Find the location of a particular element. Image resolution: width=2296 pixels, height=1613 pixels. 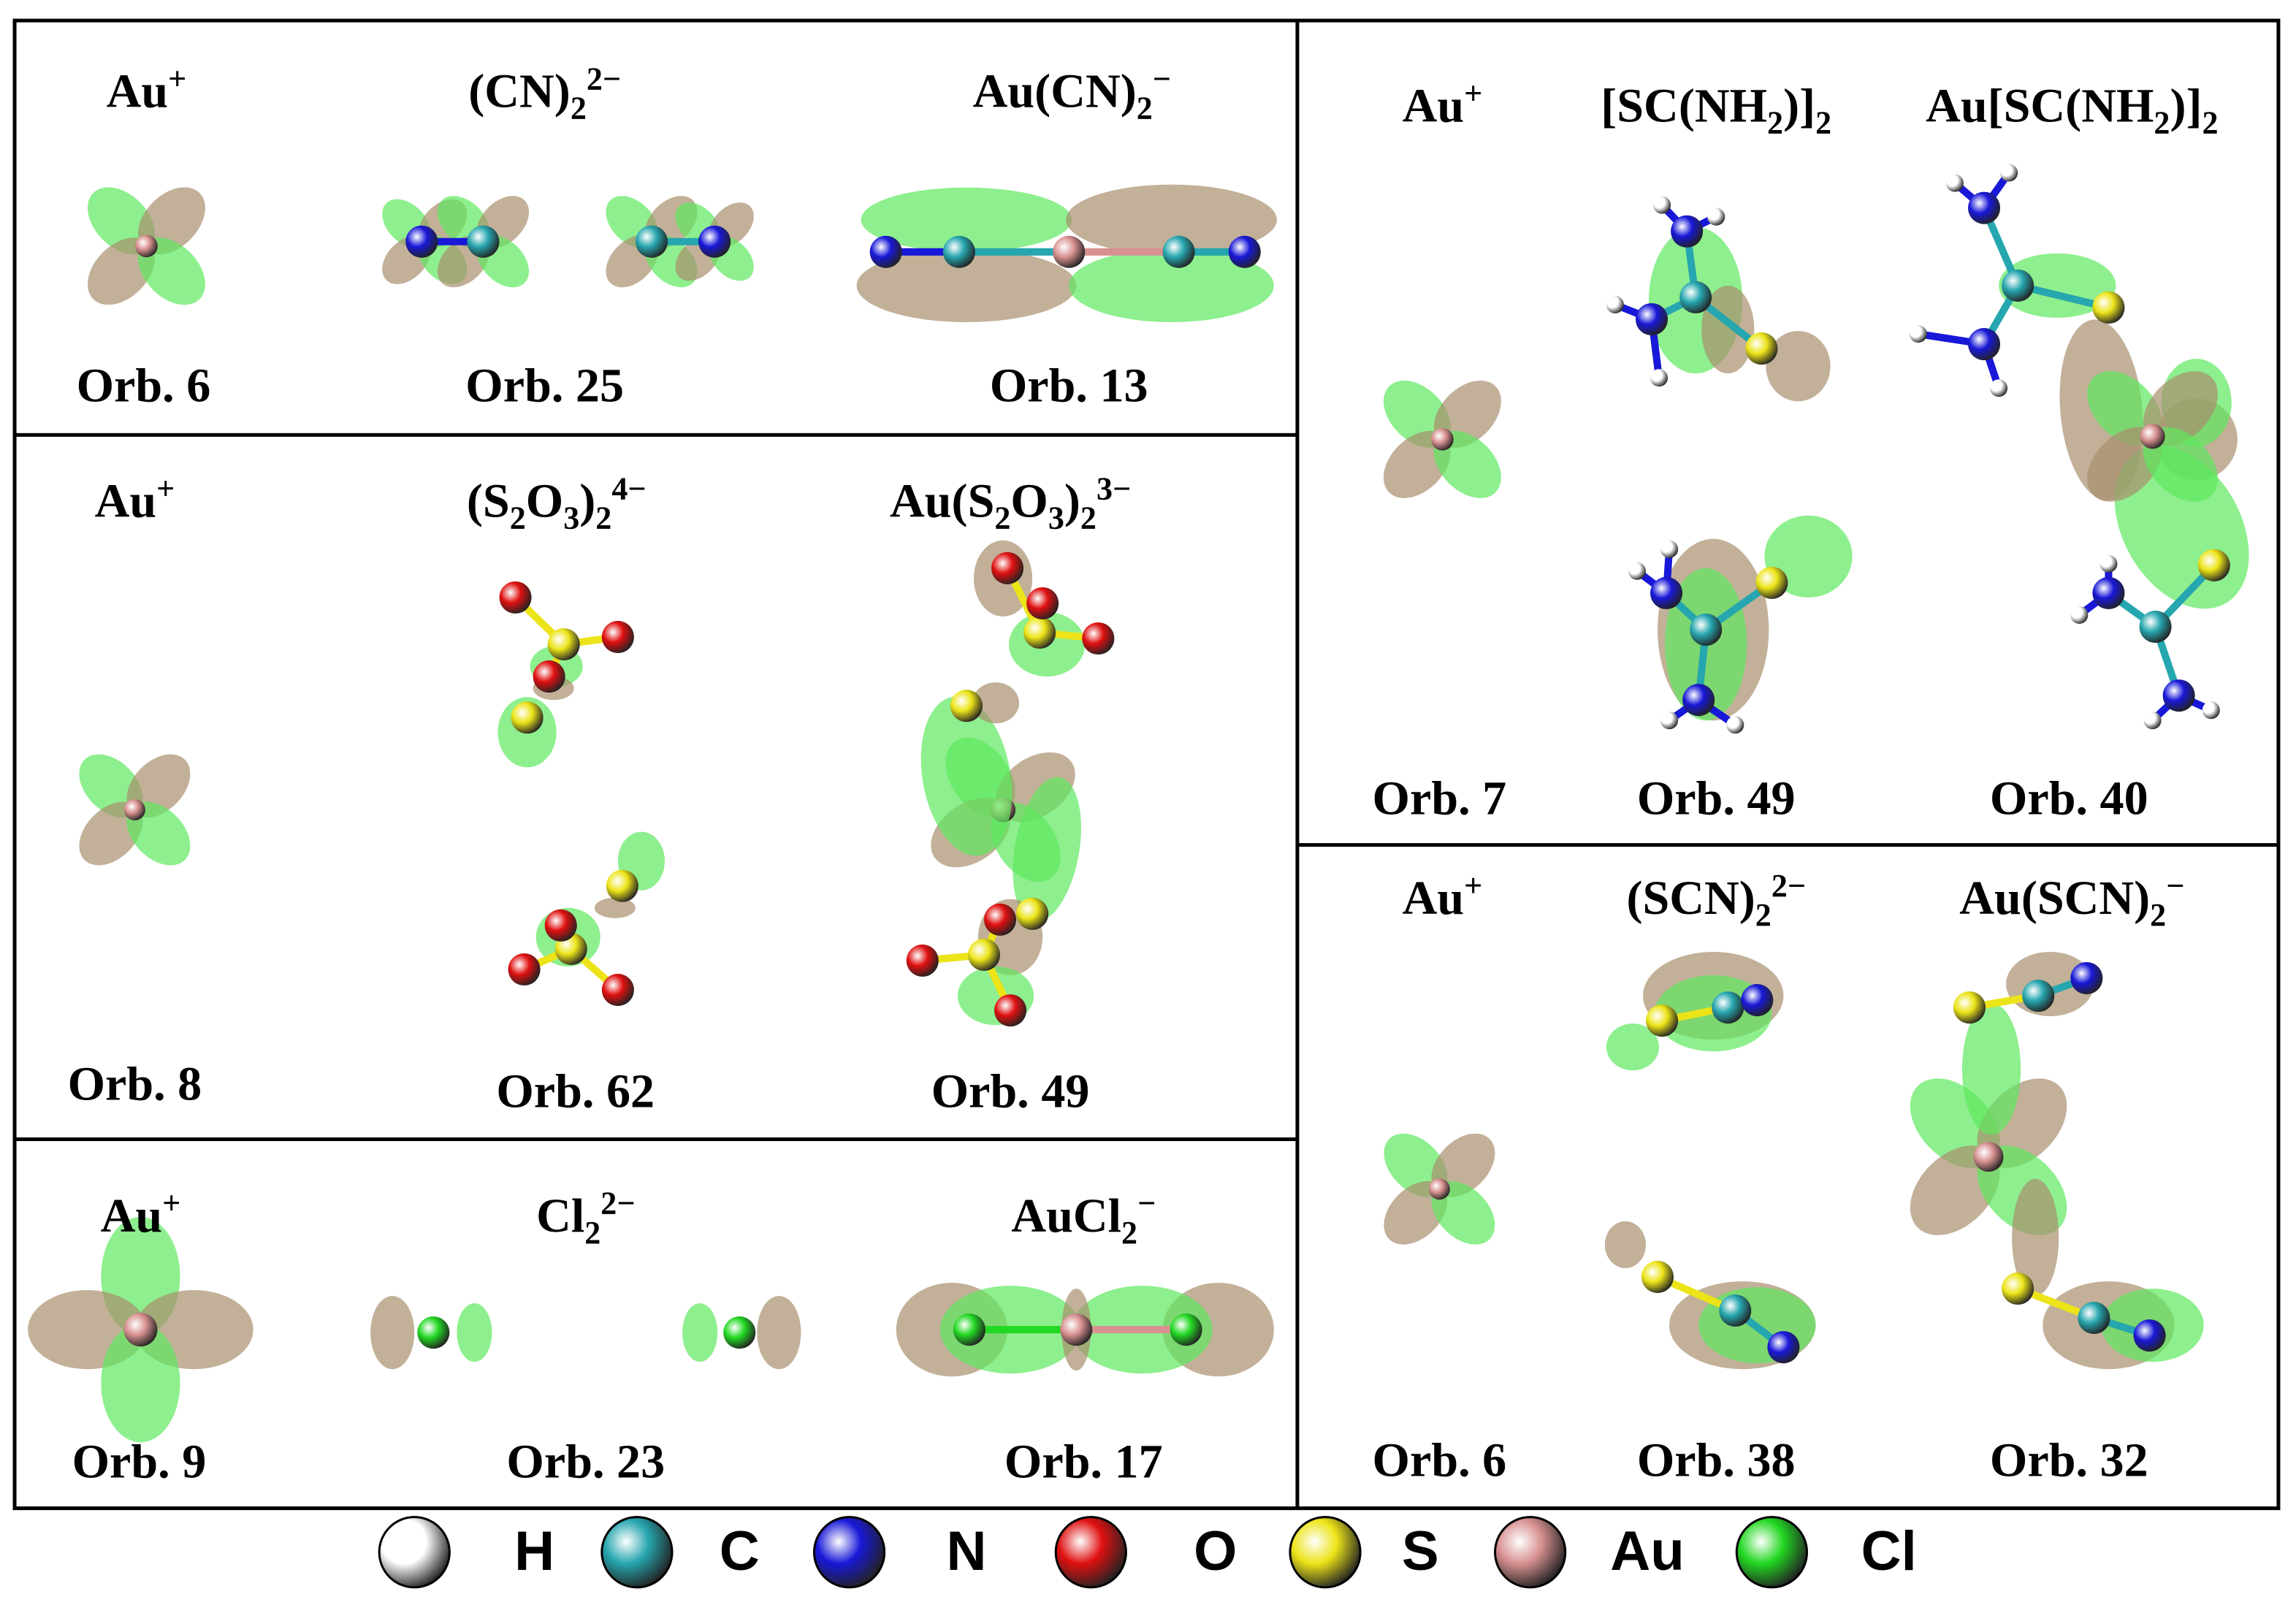

species-label: (SCN)22− is located at coordinates (1716, 900).